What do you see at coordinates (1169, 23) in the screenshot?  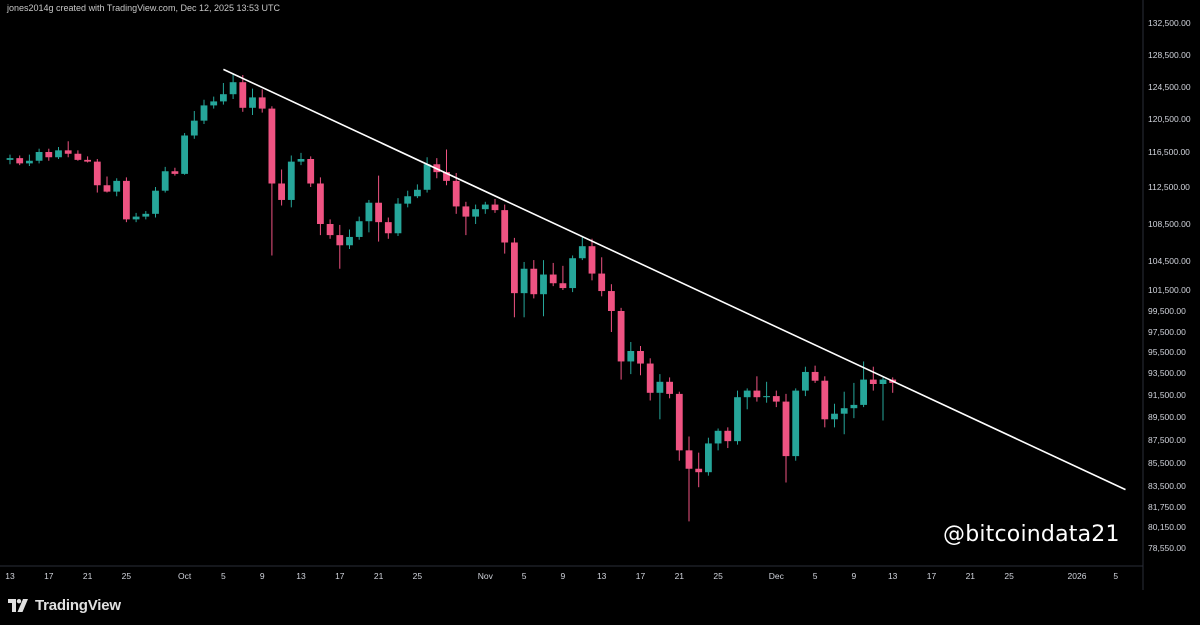 I see `price-tick-label: 132,500.00` at bounding box center [1169, 23].